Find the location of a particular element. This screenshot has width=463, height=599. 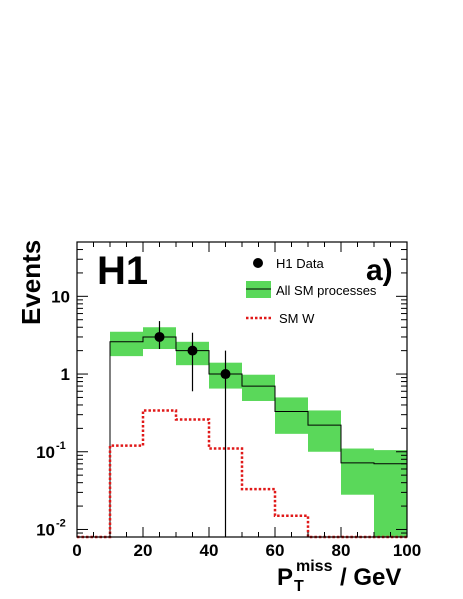

experiment-label: H1 is located at coordinates (122, 271).